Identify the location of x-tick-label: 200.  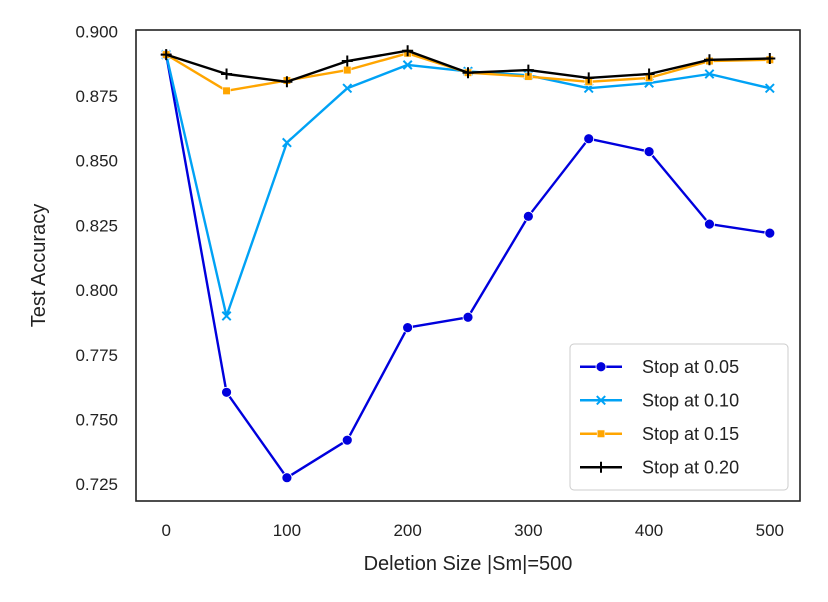
(407, 530).